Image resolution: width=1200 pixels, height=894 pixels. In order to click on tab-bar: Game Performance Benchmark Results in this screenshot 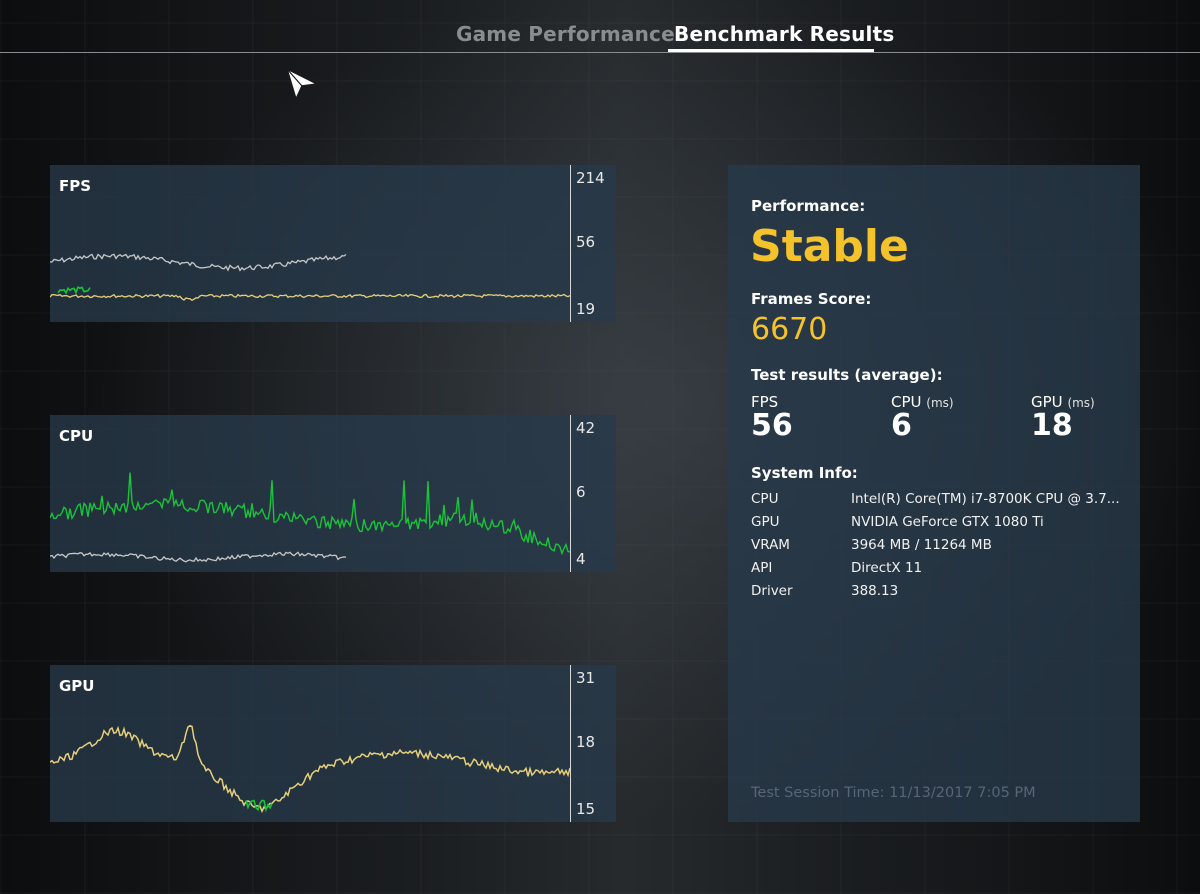, I will do `click(600, 27)`.